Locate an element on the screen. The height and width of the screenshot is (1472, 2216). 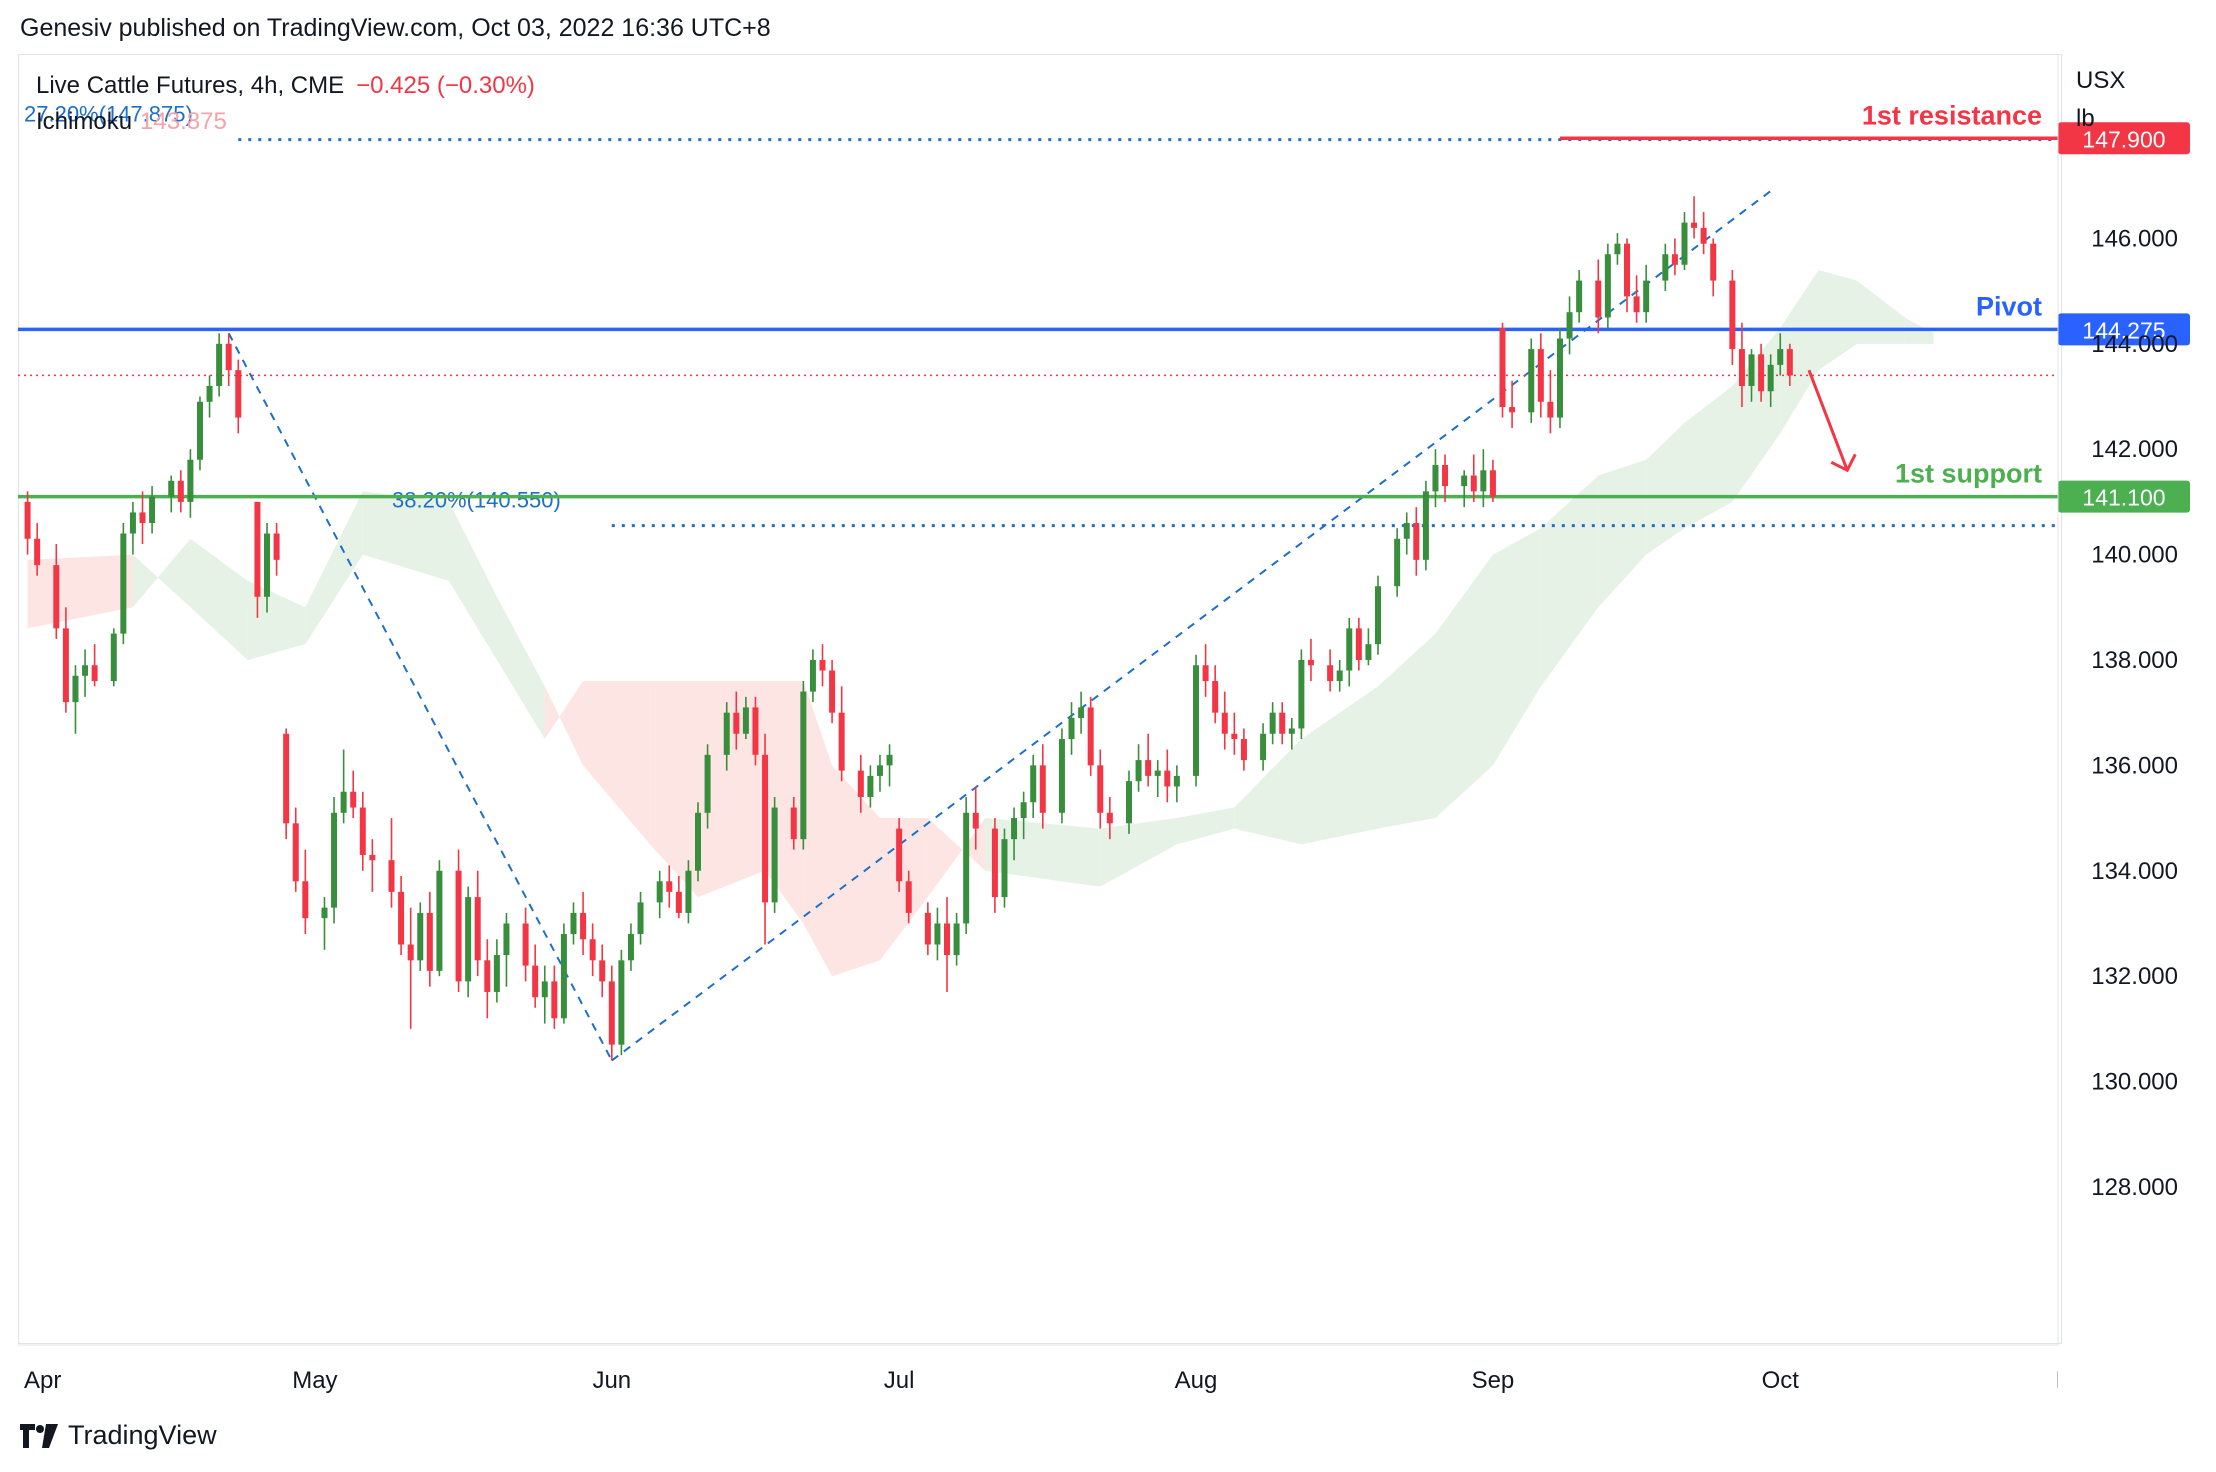
y-tick-label: 144.000 is located at coordinates (2134, 344).